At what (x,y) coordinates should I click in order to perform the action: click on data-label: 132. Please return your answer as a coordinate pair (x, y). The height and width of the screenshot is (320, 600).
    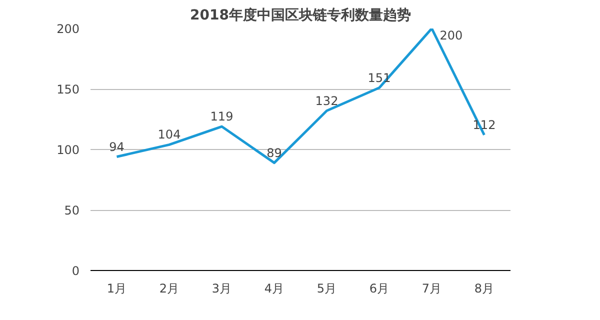
    Looking at the image, I should click on (326, 101).